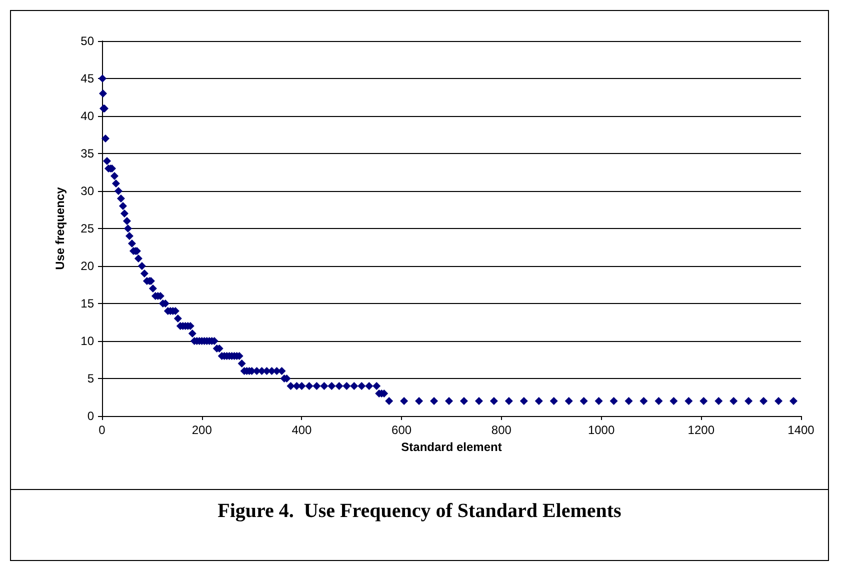 This screenshot has width=841, height=573. What do you see at coordinates (90, 416) in the screenshot?
I see `y-tick-label: 0` at bounding box center [90, 416].